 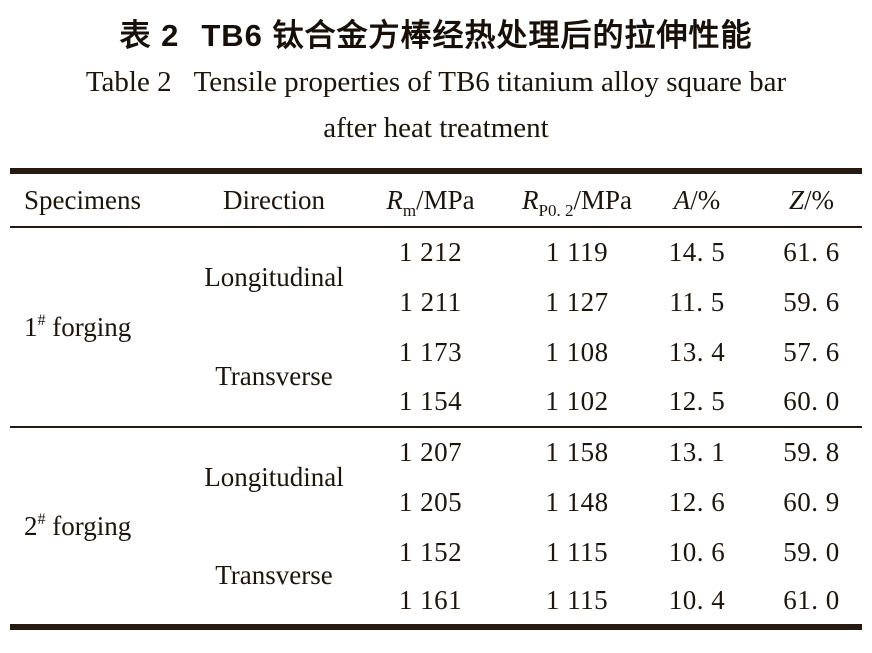 I want to click on col-header-z: Z/%, so click(x=802, y=199).